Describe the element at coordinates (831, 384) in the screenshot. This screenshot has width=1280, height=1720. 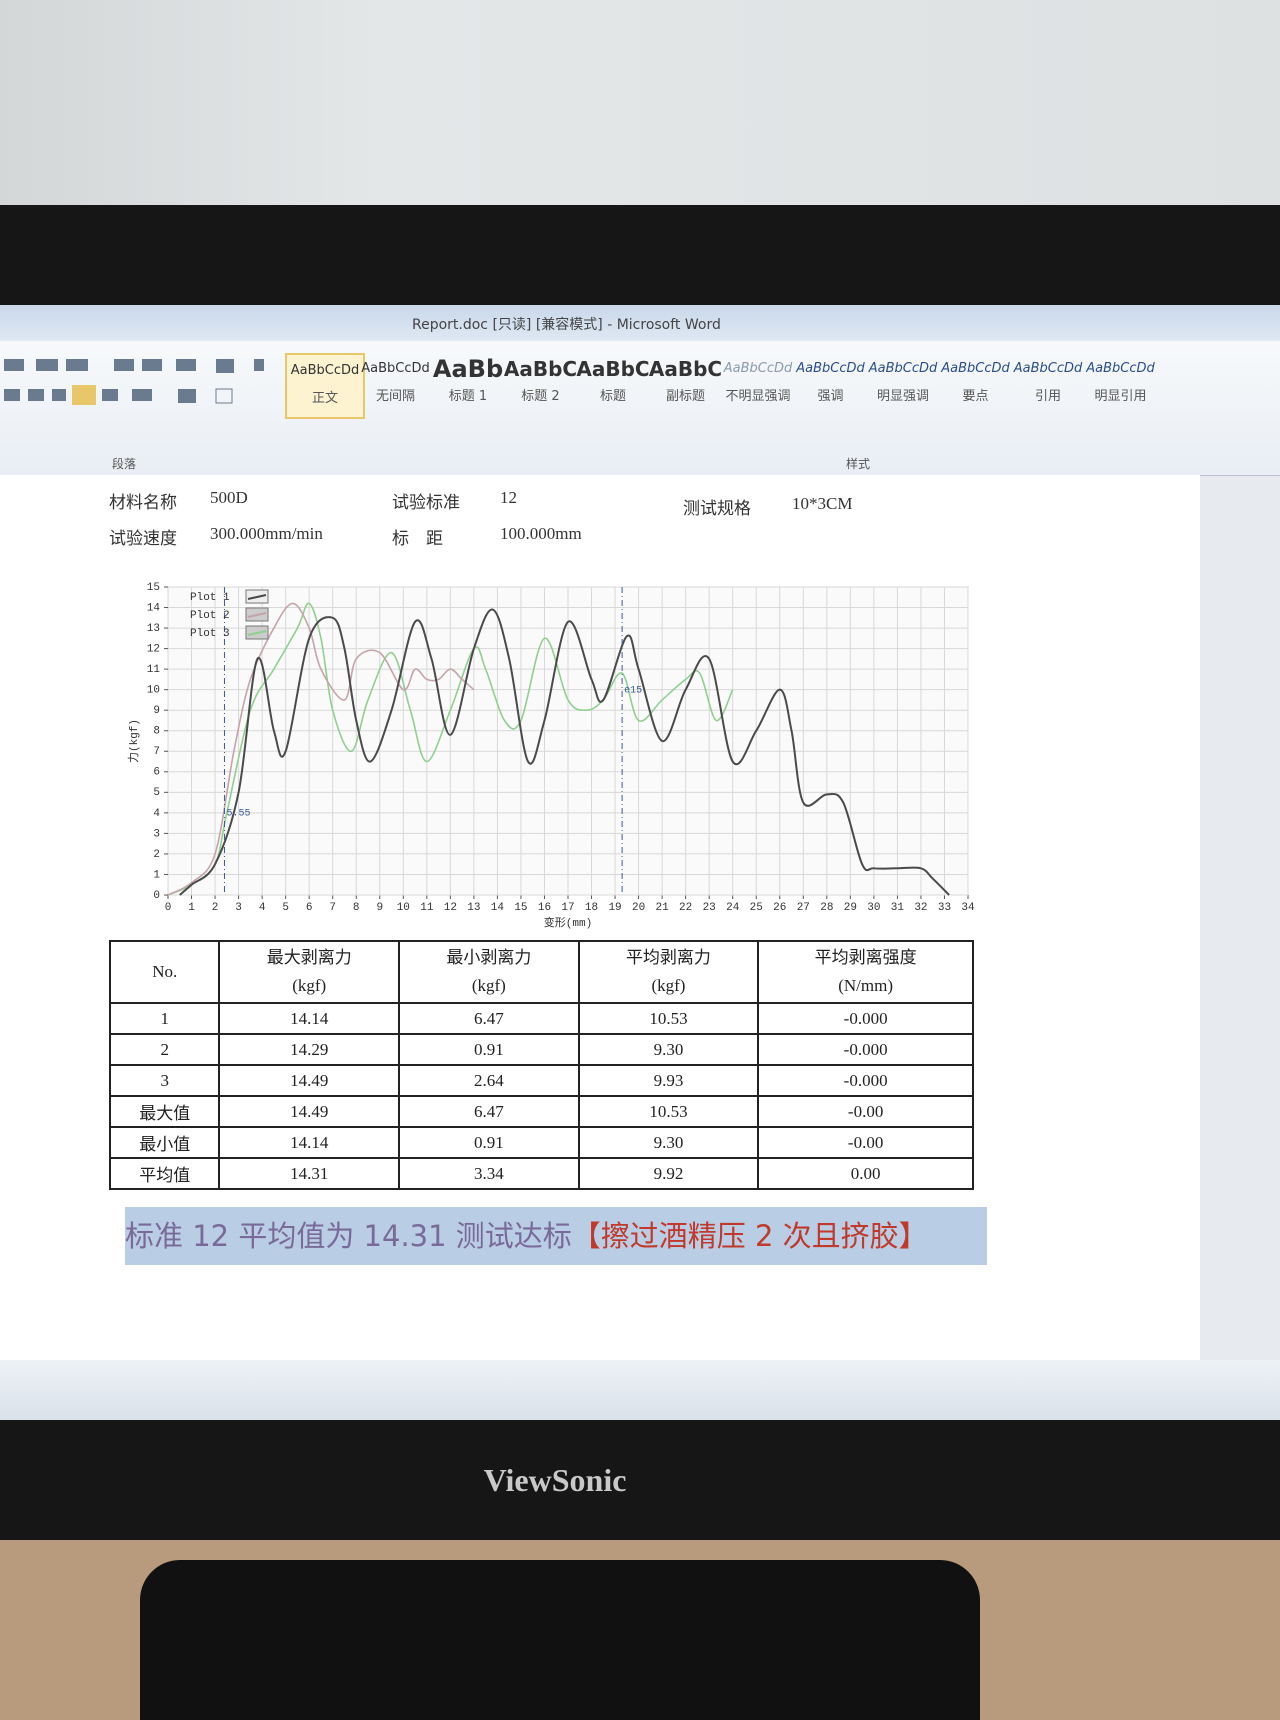
I see `style-item: AaBbCcDd 强调` at that location.